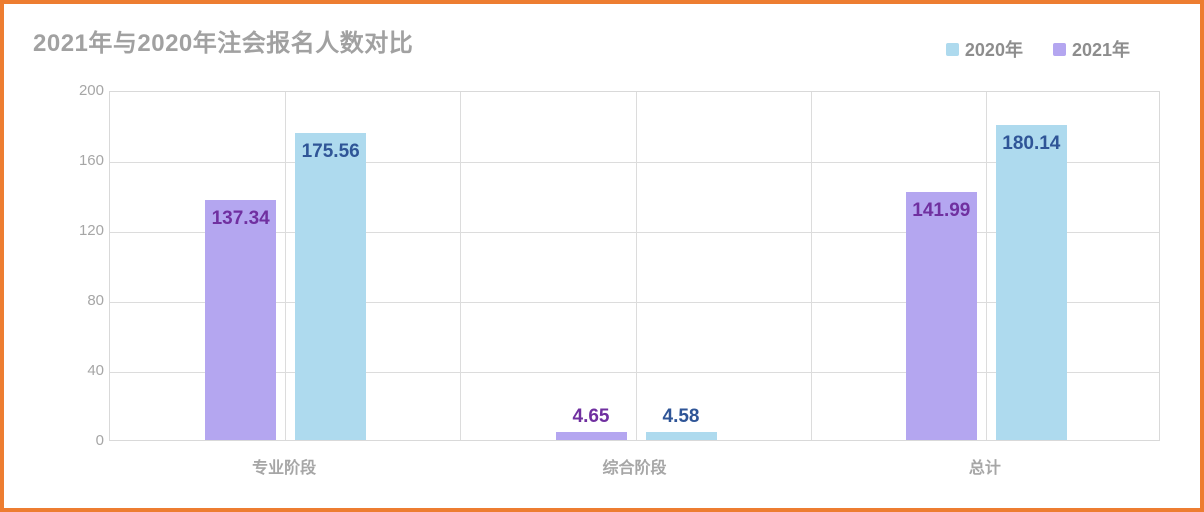  Describe the element at coordinates (1031, 143) in the screenshot. I see `bar-value-label-2020-总计: 180.14` at that location.